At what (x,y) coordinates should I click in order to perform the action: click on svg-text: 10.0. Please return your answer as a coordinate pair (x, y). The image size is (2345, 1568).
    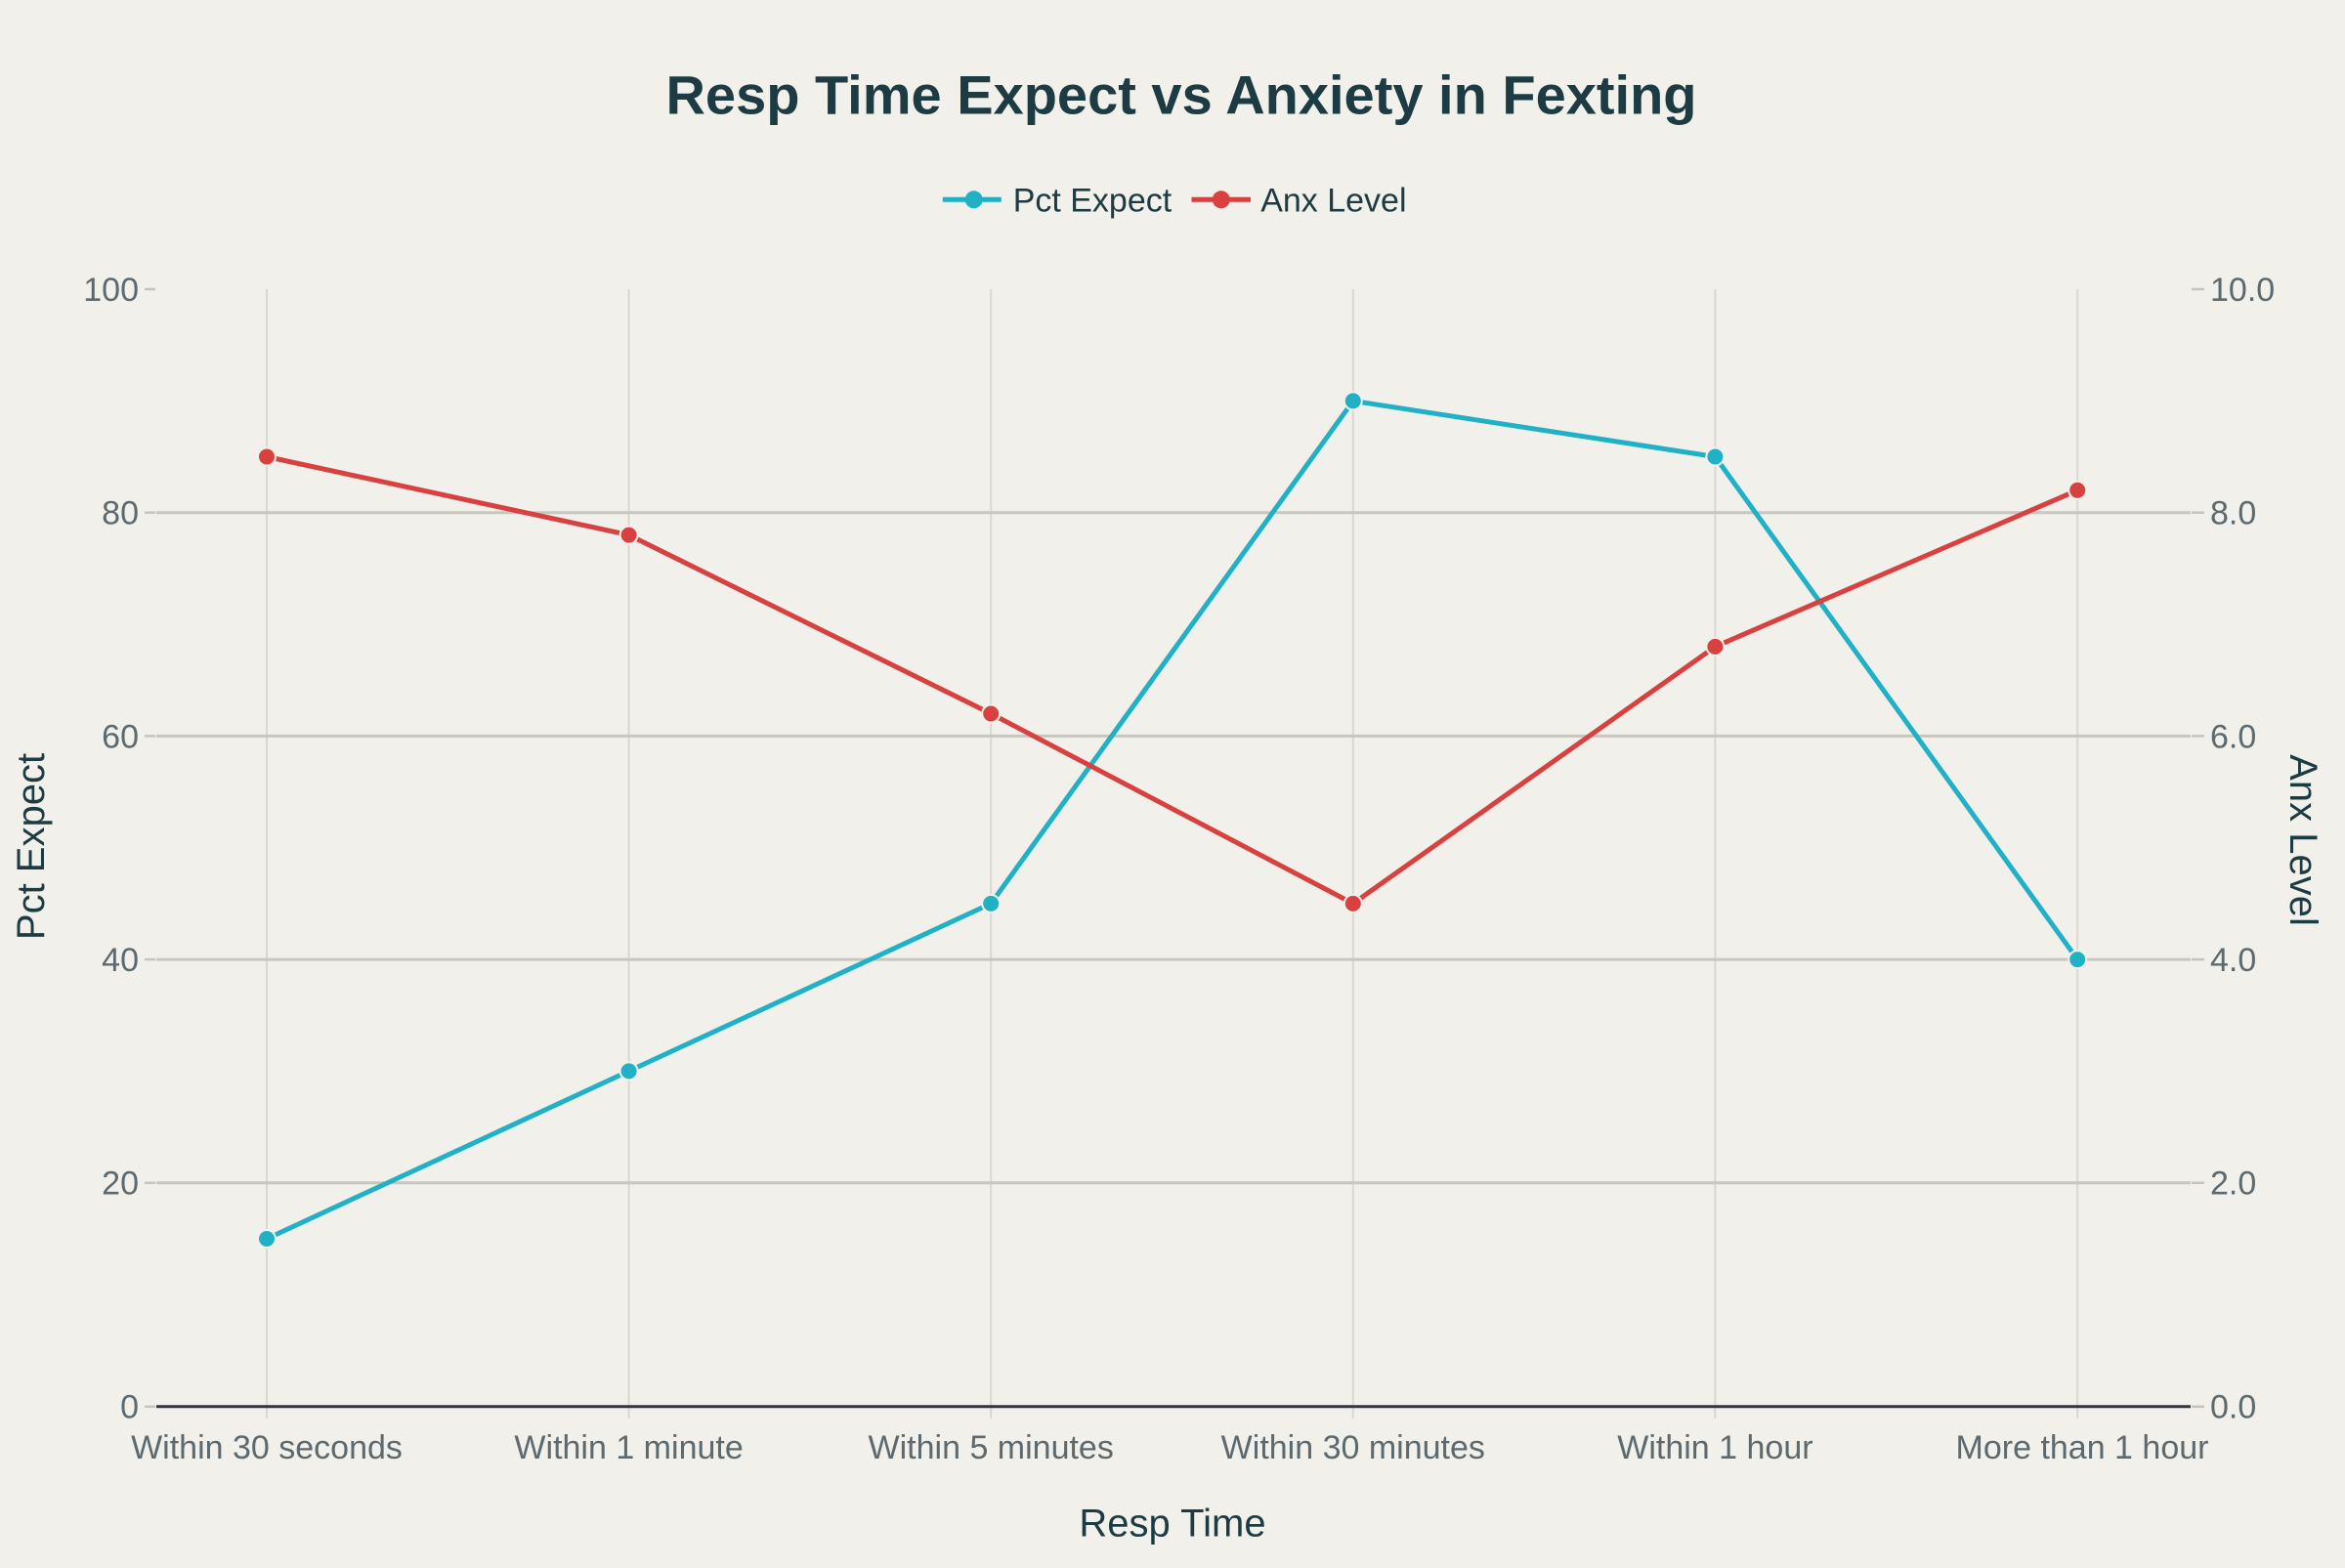
    Looking at the image, I should click on (2242, 290).